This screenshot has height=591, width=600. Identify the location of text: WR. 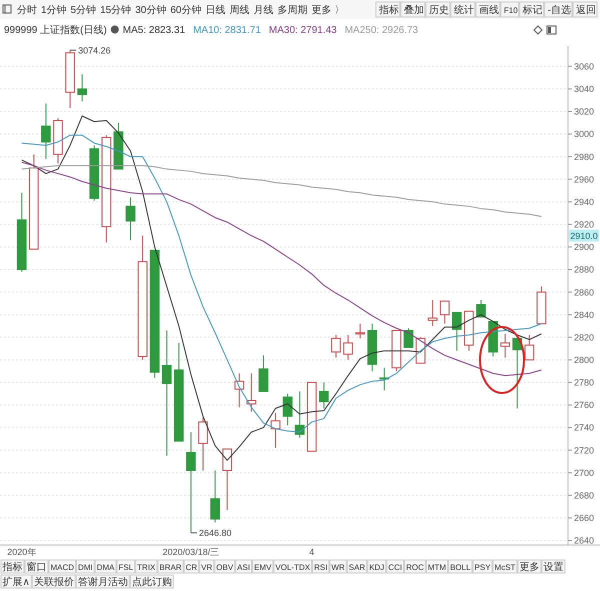
(338, 567).